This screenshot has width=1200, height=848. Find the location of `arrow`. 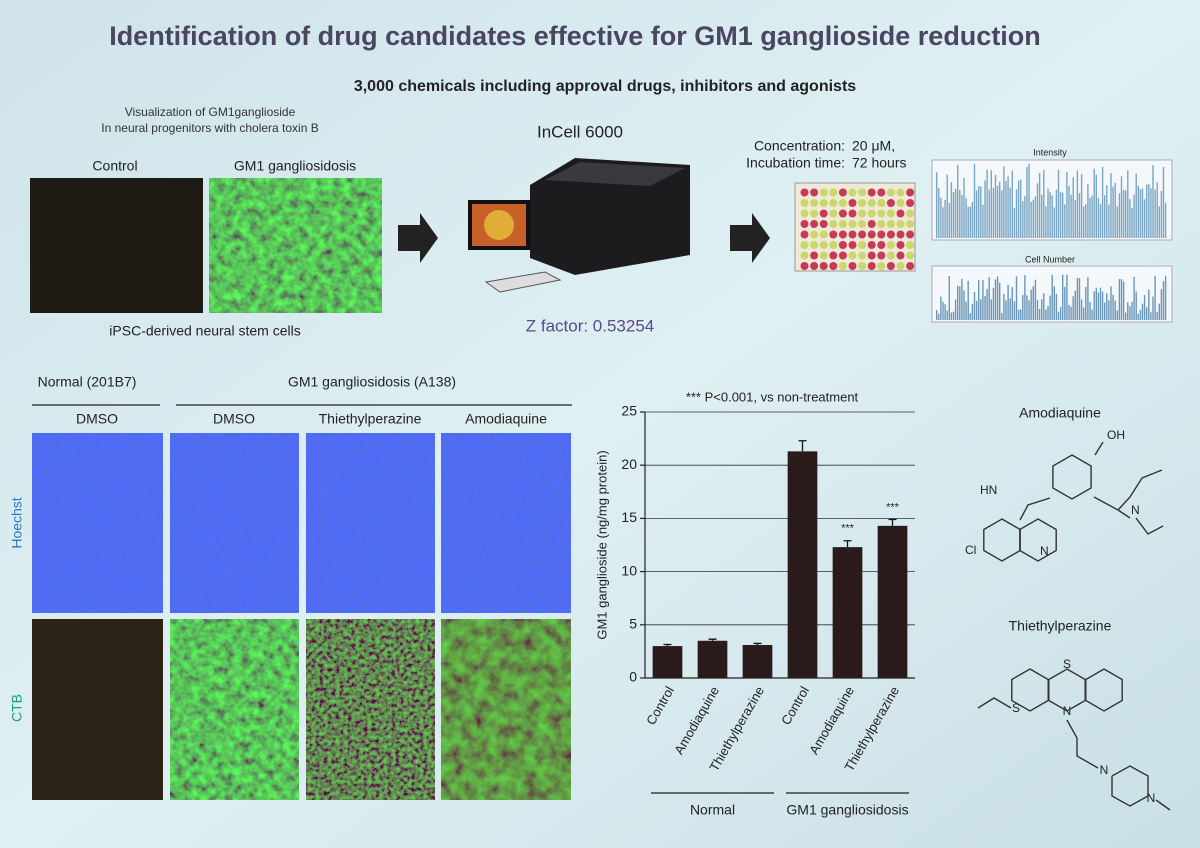

arrow is located at coordinates (418, 238).